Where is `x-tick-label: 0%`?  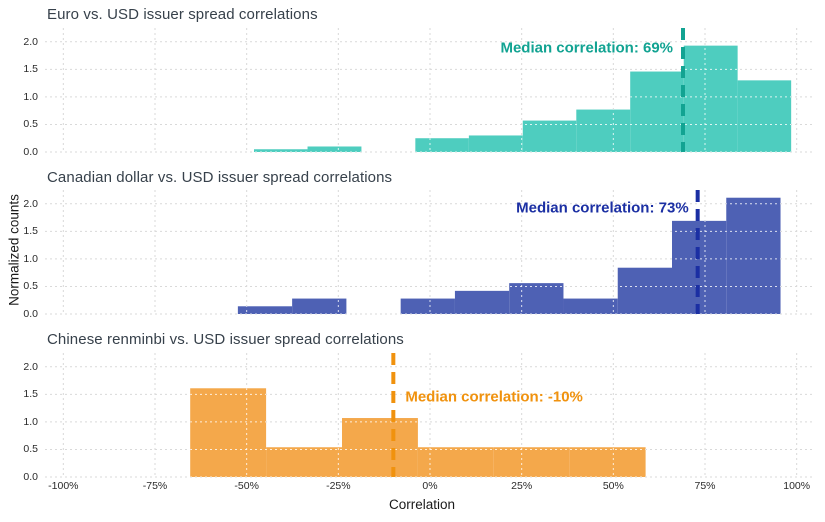
x-tick-label: 0% is located at coordinates (430, 486).